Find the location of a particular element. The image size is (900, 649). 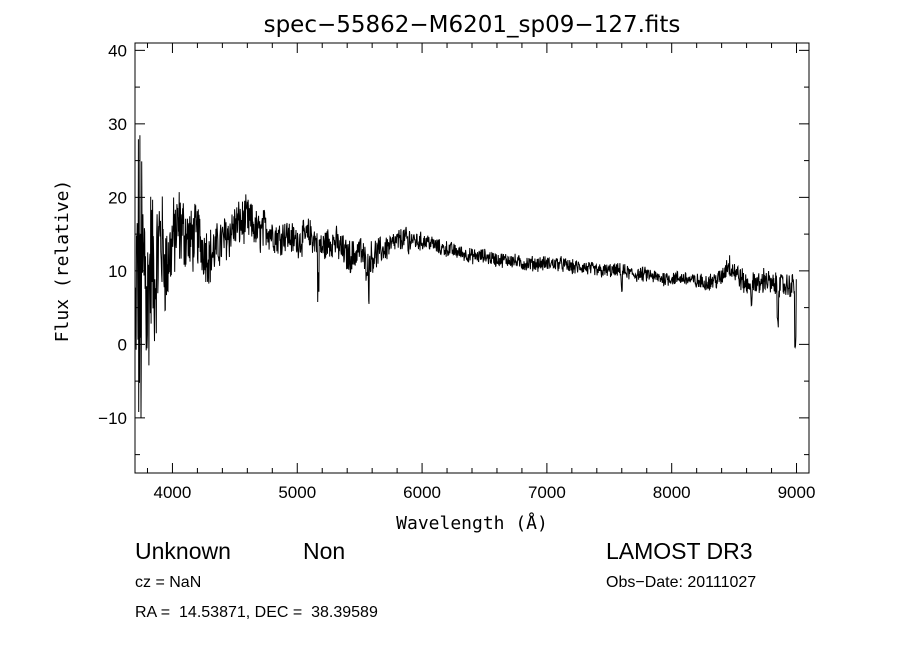

y-axis-label: Flux (relative) is located at coordinates (62, 261).